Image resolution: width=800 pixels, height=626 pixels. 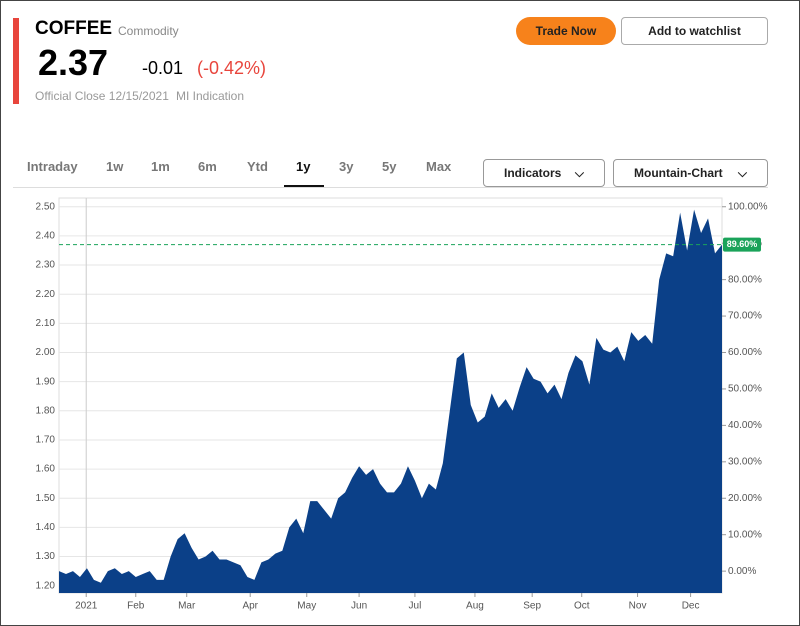 What do you see at coordinates (694, 31) in the screenshot?
I see `watchlist-button: Add to watchlist` at bounding box center [694, 31].